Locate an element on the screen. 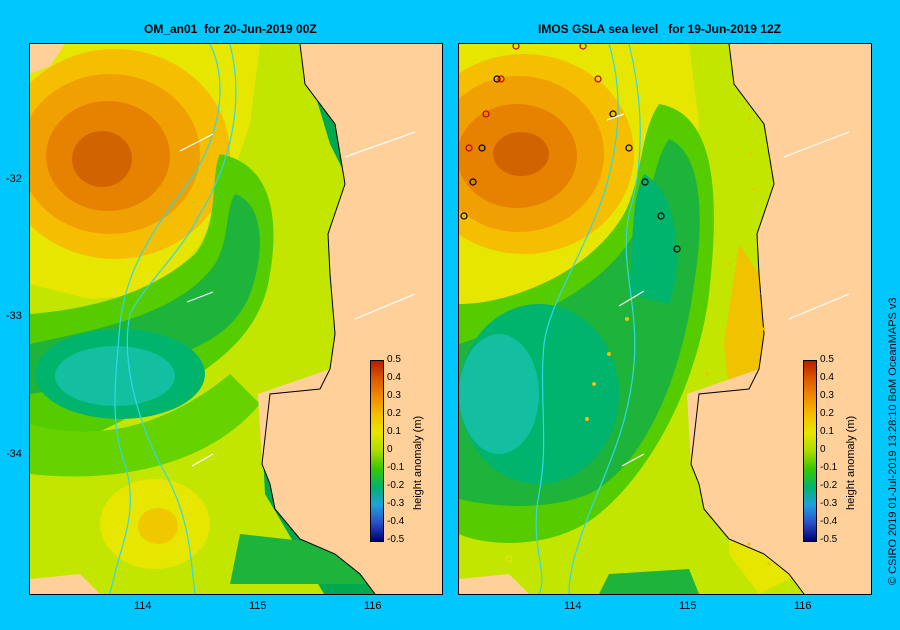 This screenshot has height=630, width=900. y-tick-label: -34 is located at coordinates (14, 454).